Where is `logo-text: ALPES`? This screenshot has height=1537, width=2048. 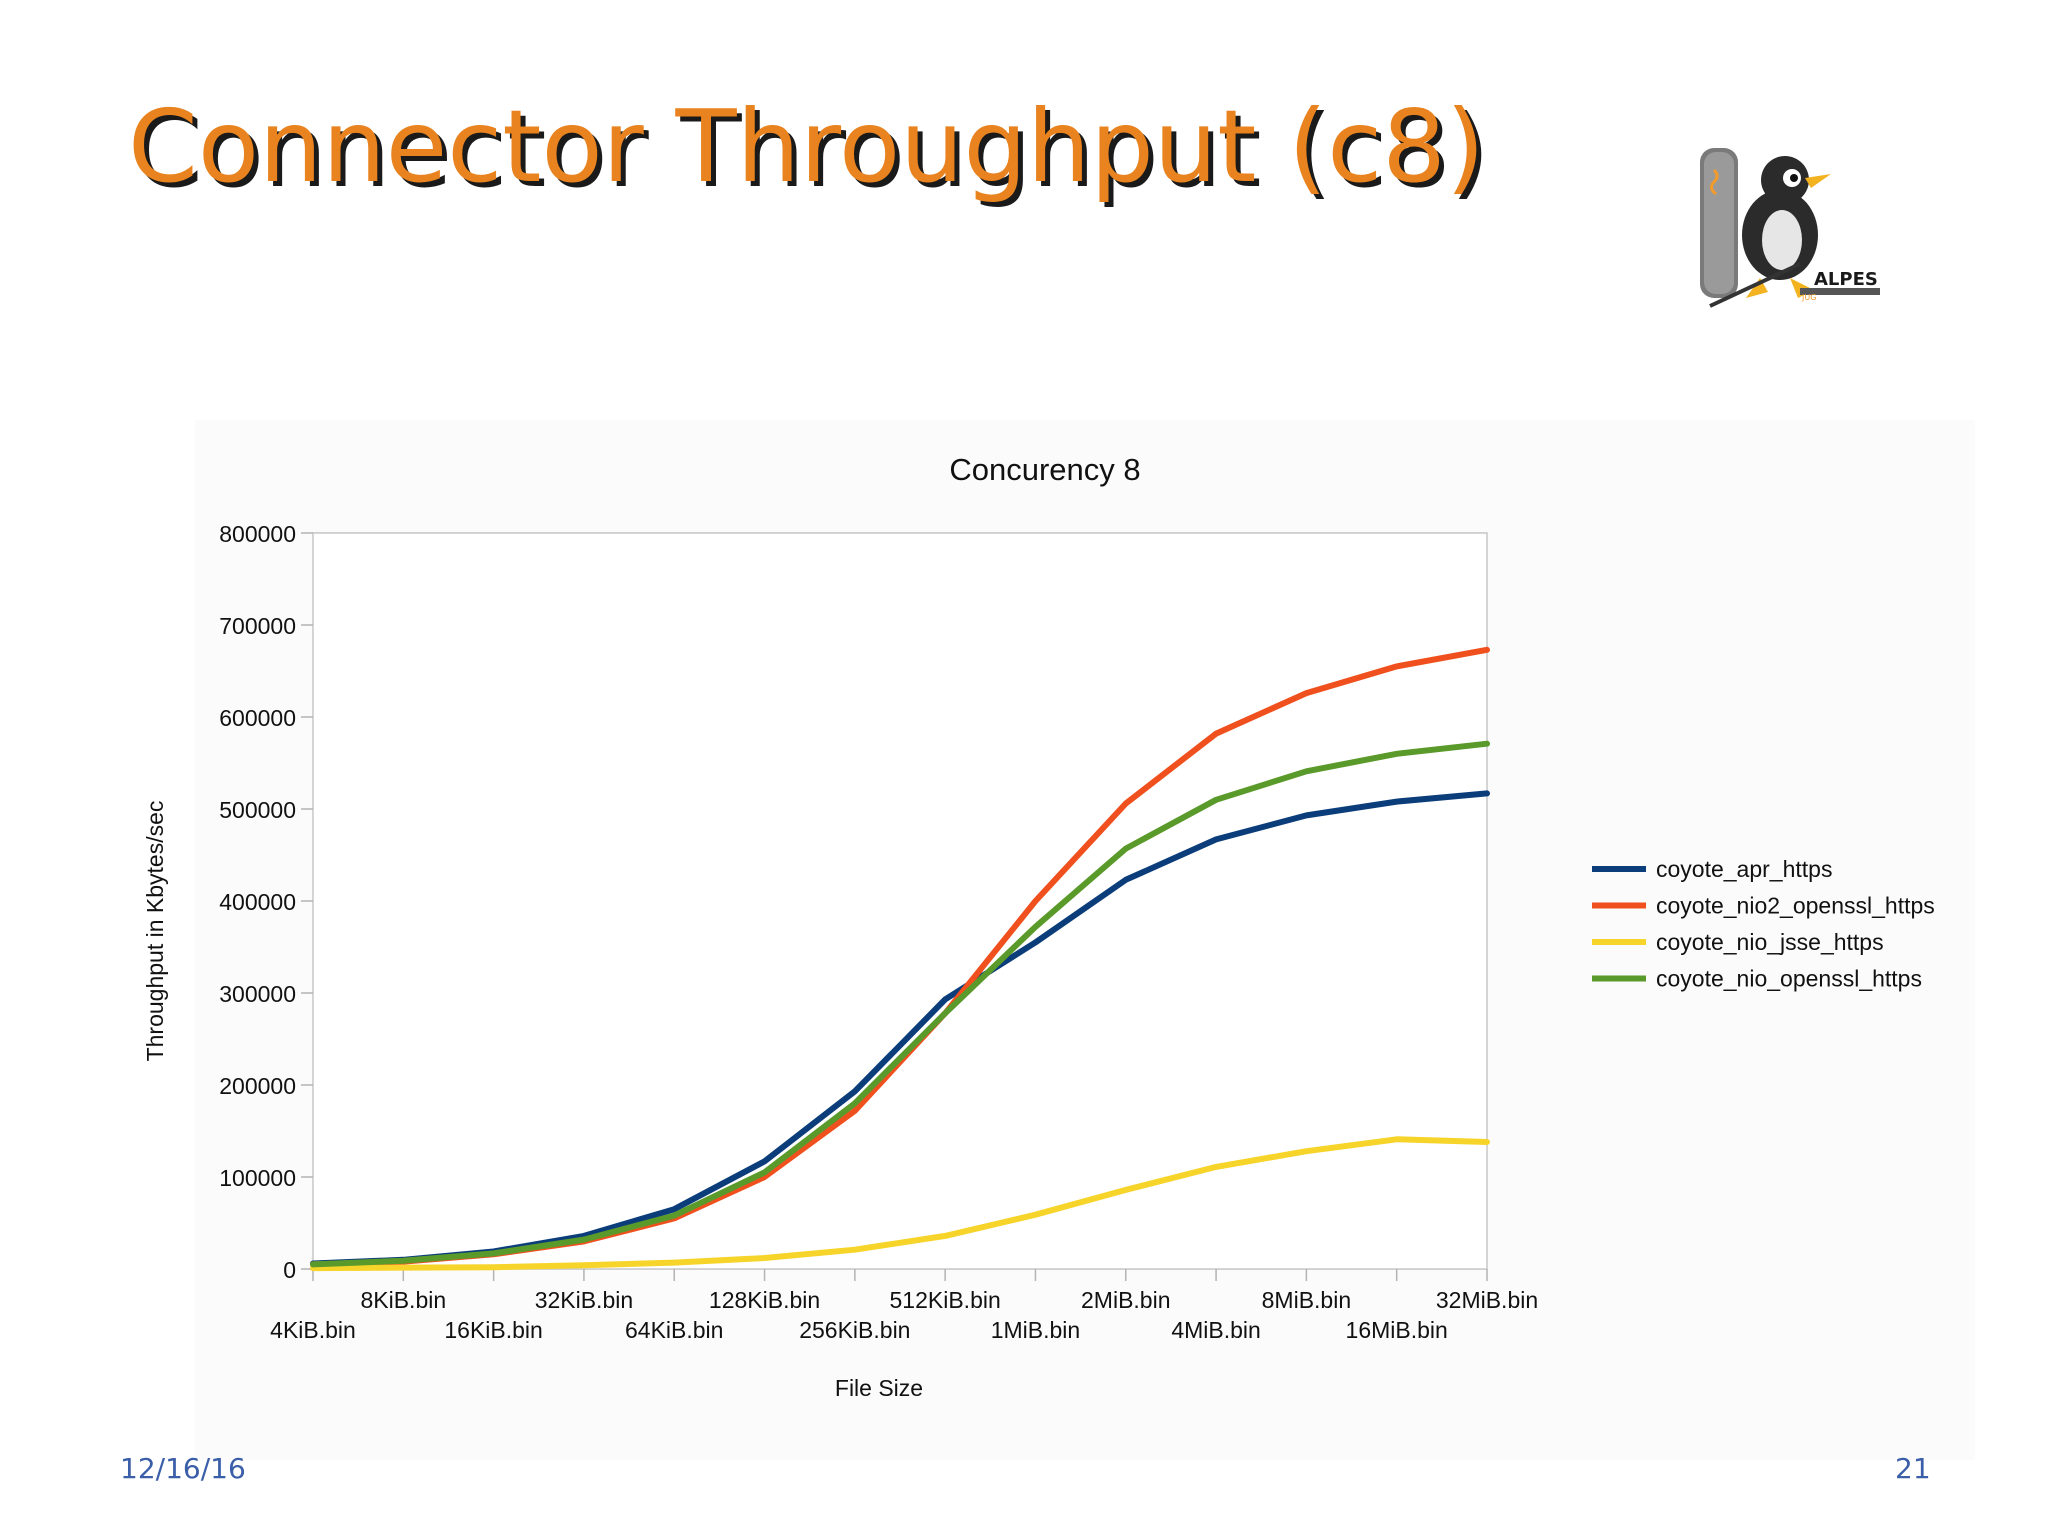
logo-text: ALPES is located at coordinates (1846, 279).